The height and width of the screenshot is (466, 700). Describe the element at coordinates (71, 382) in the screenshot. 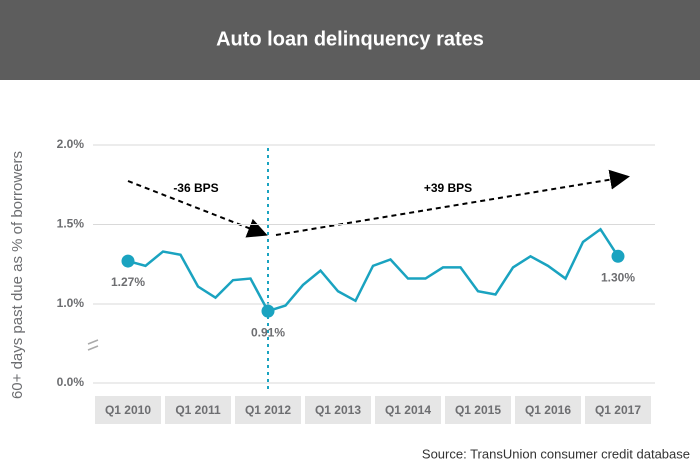

I see `y-tick-label: 0.0%` at that location.